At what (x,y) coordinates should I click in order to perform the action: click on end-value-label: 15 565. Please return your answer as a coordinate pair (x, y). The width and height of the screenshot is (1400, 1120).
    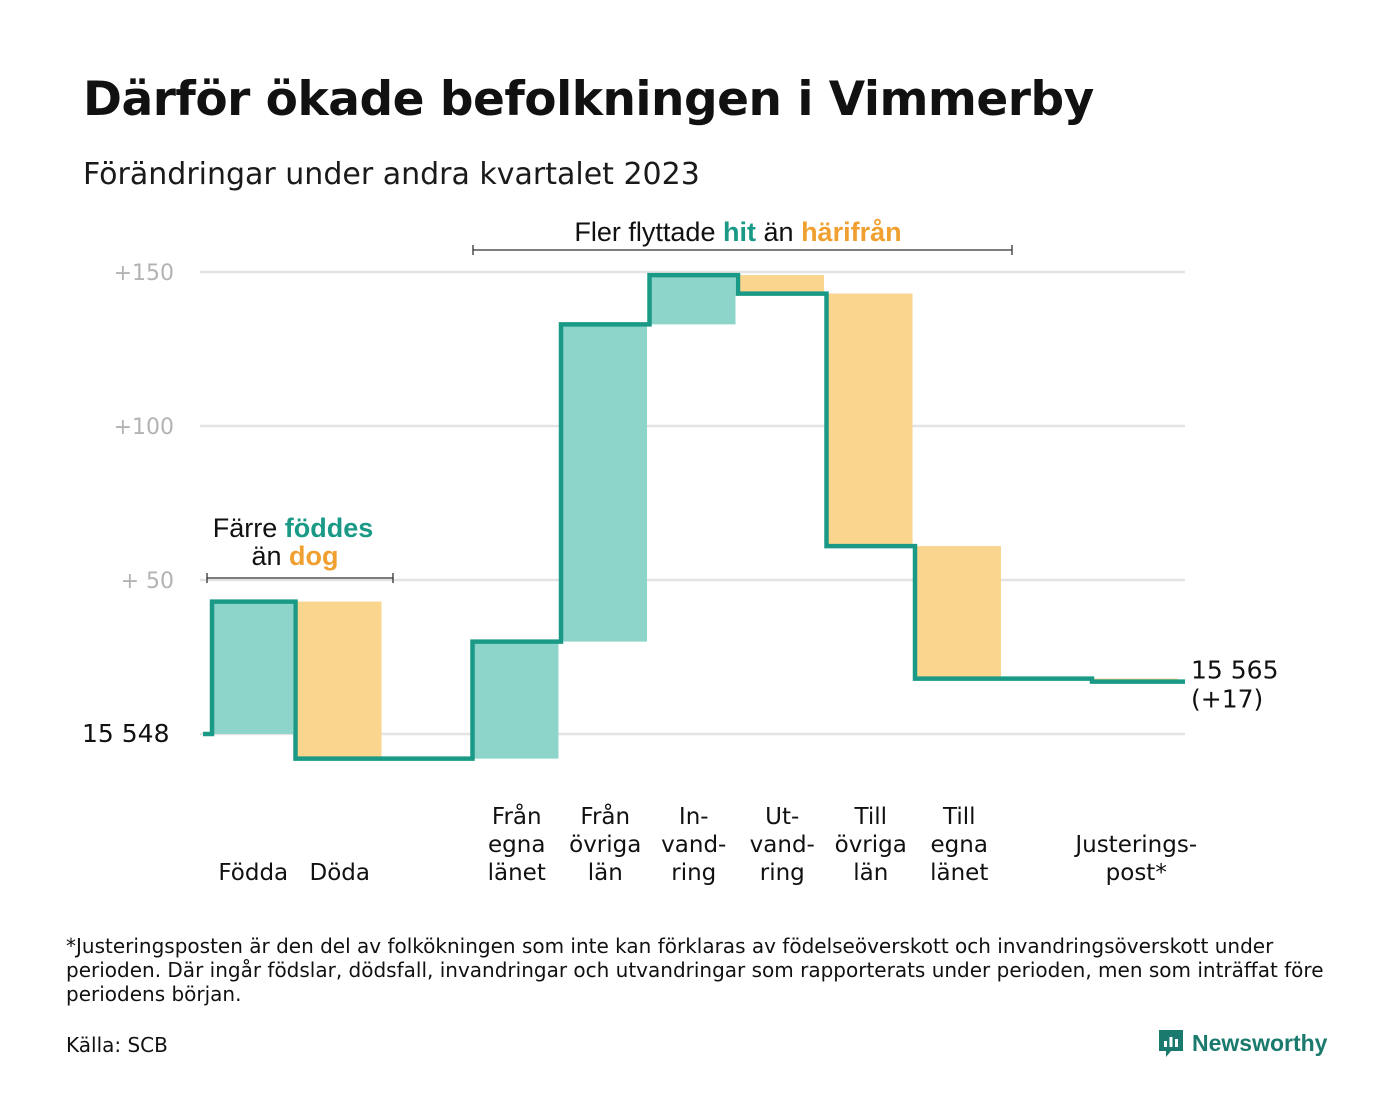
    Looking at the image, I should click on (1234, 670).